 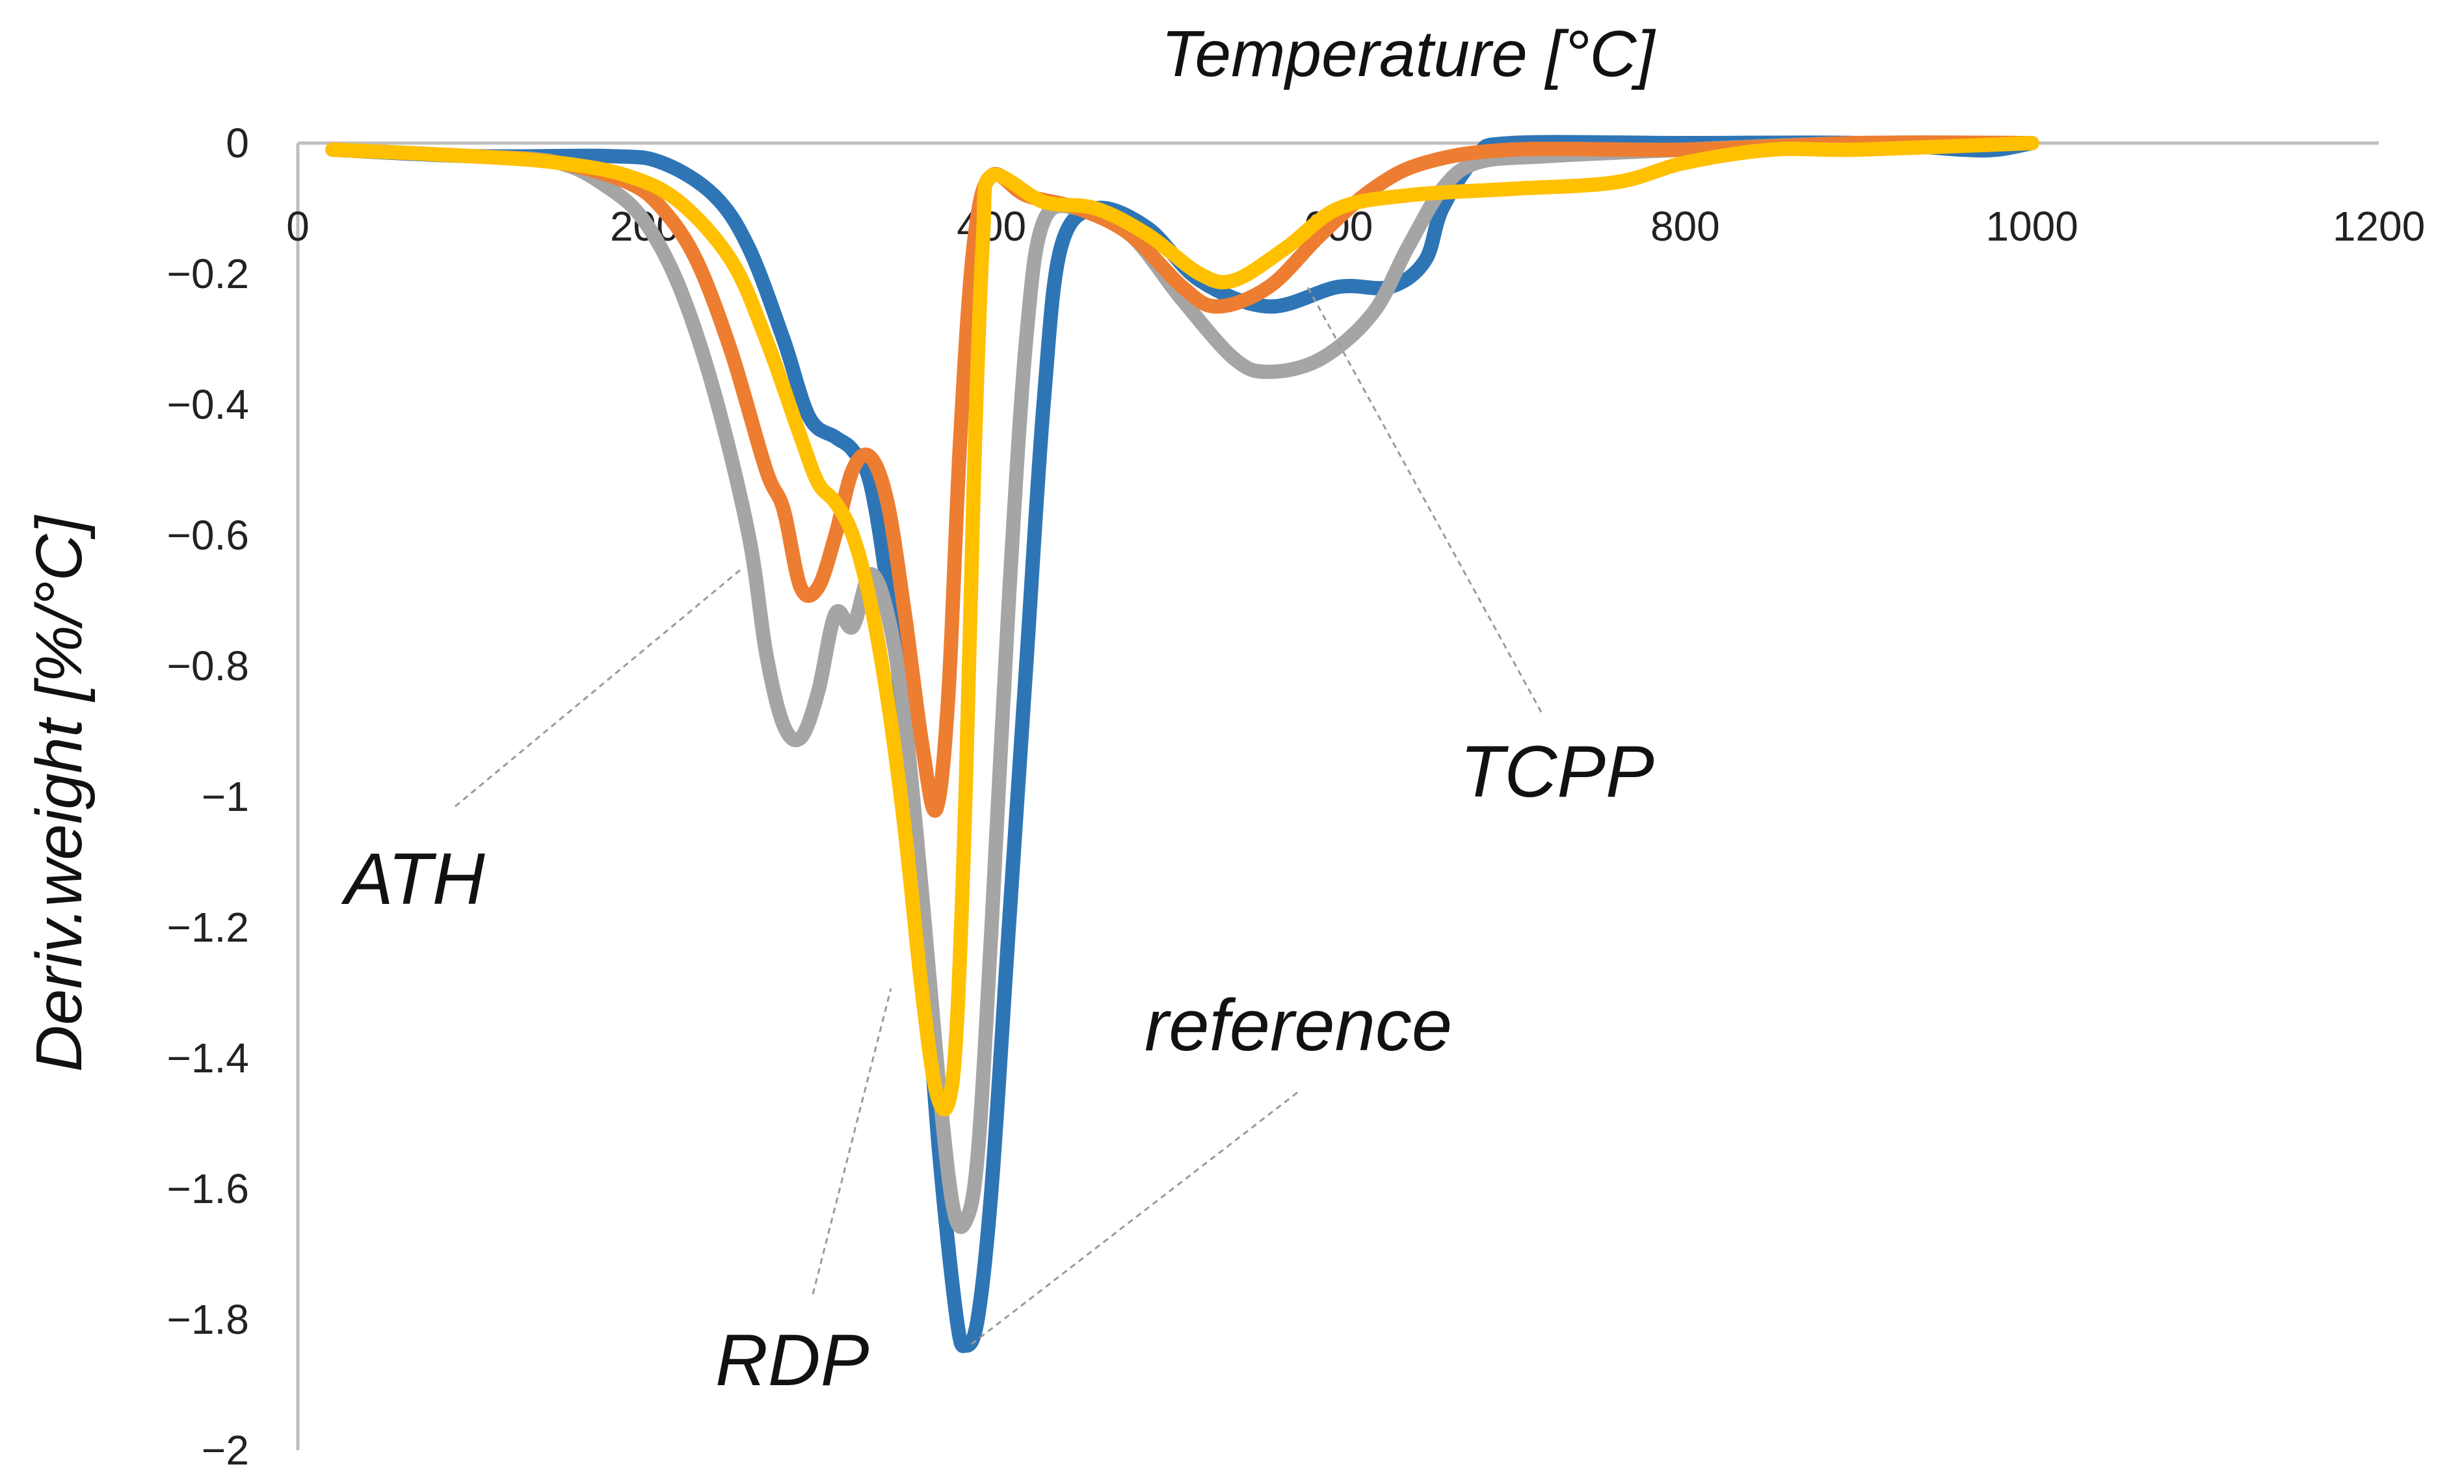 What do you see at coordinates (225, 1451) in the screenshot?
I see `y-tick-label: −2` at bounding box center [225, 1451].